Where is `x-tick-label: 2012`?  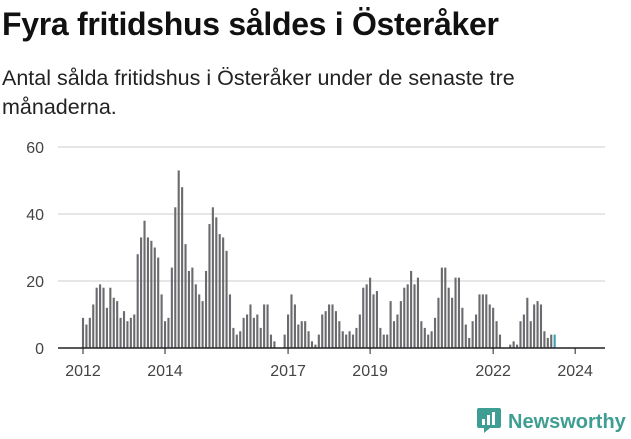 x-tick-label: 2012 is located at coordinates (83, 371).